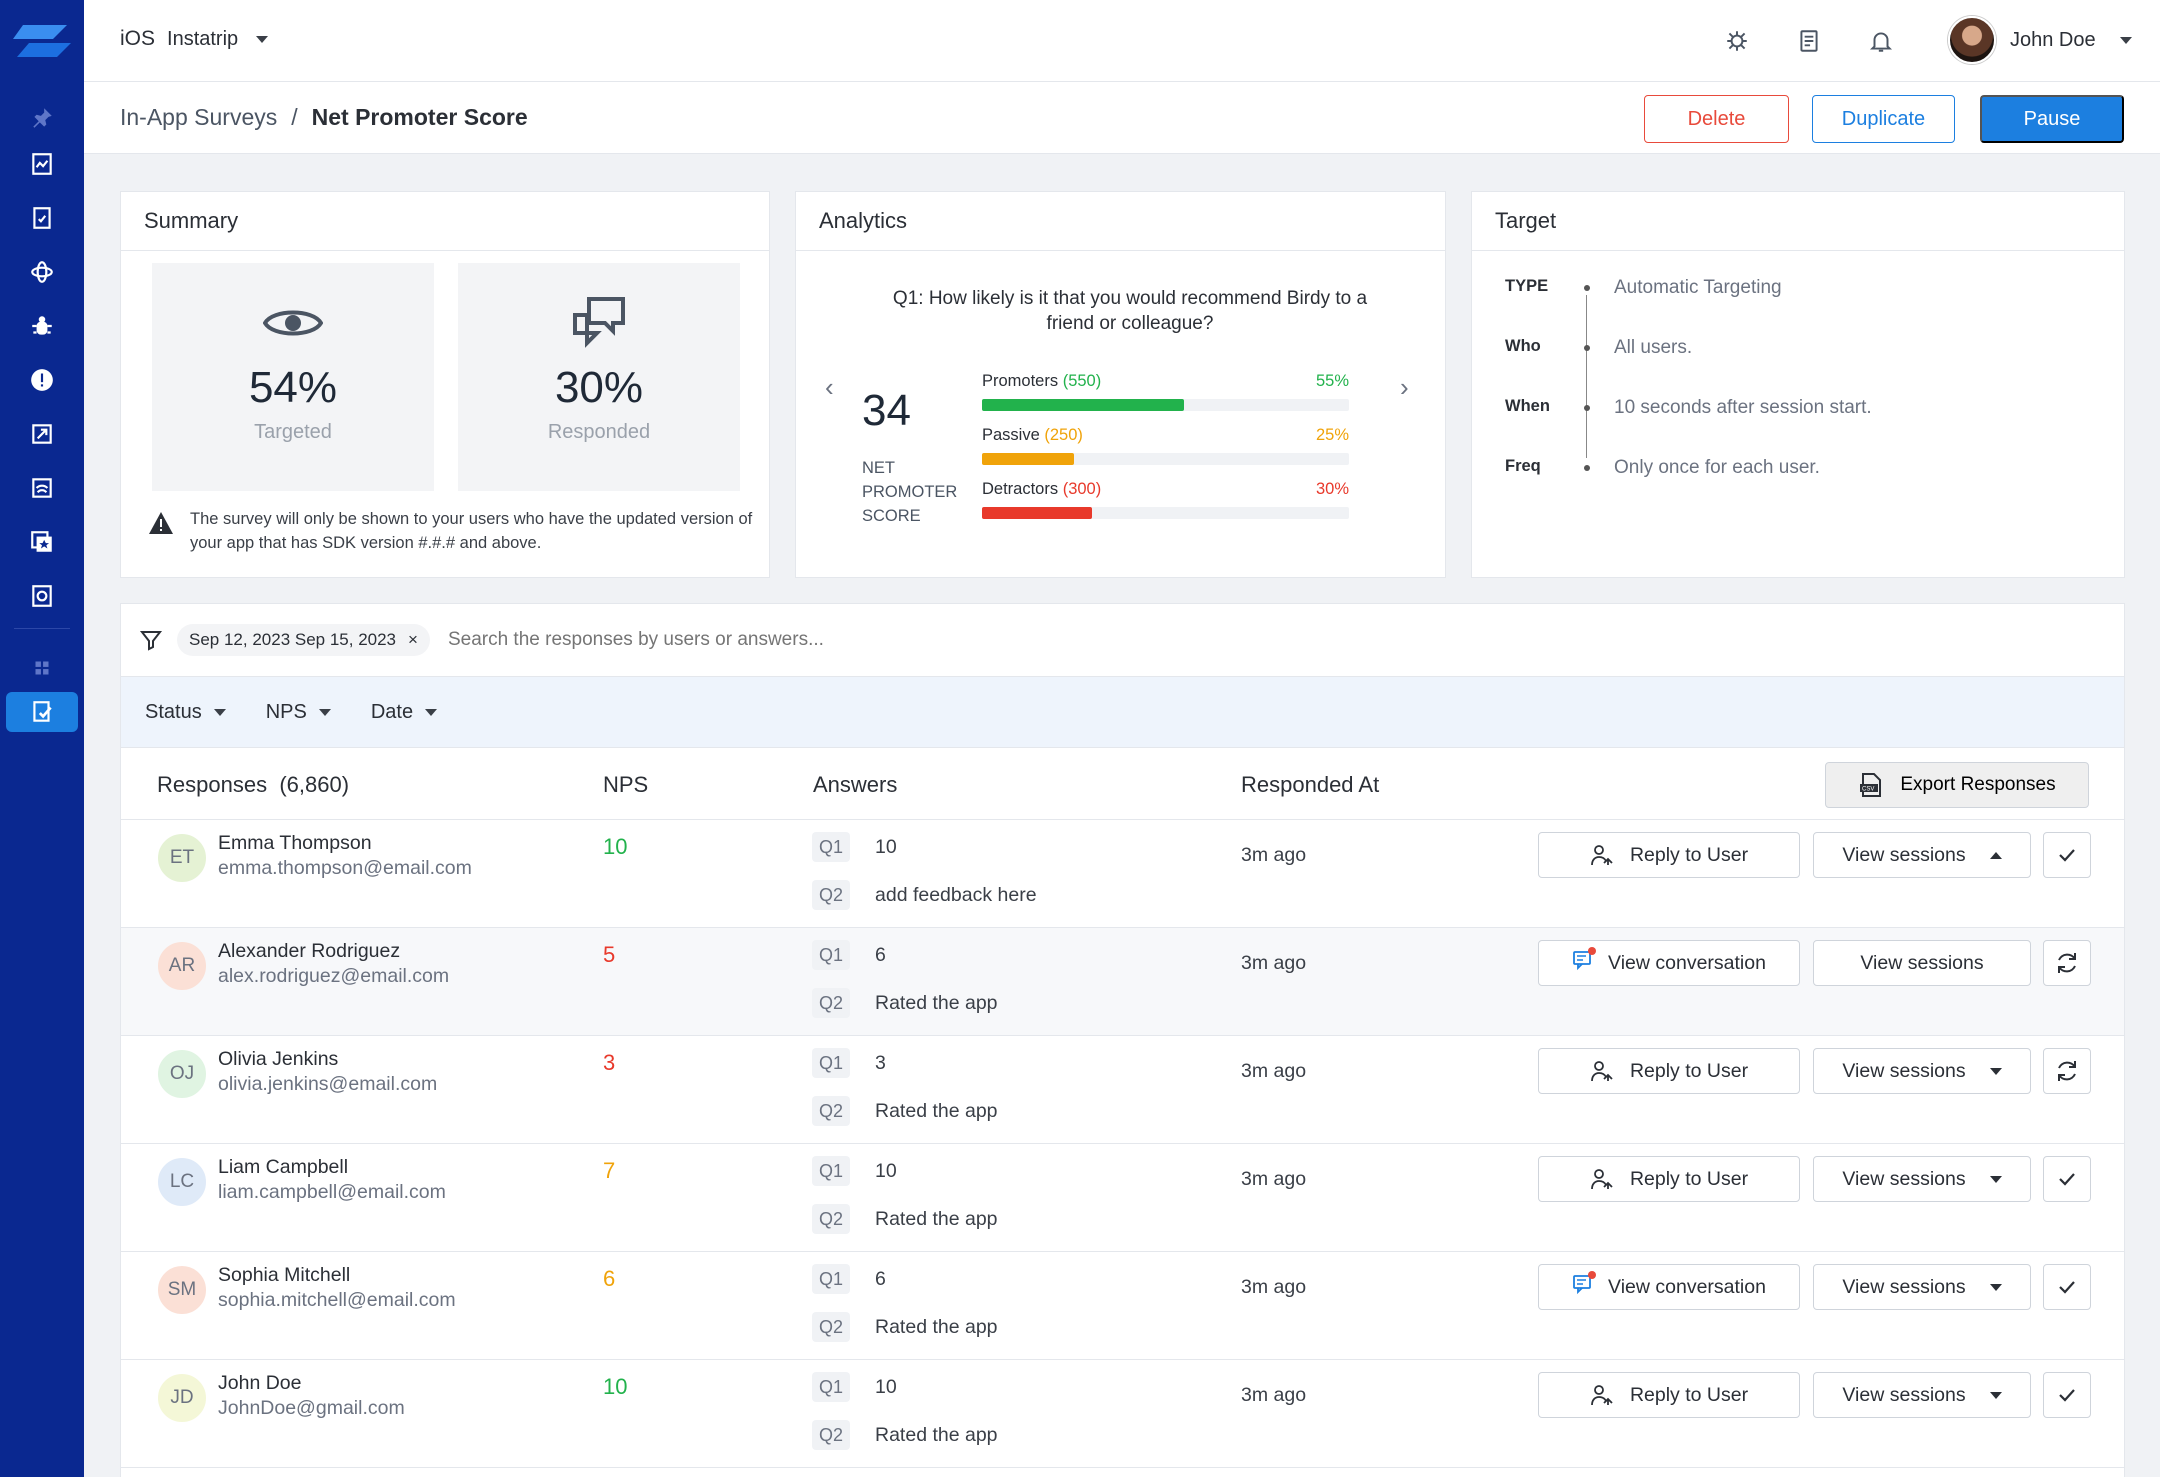  I want to click on user-menu: John Doe, so click(2040, 40).